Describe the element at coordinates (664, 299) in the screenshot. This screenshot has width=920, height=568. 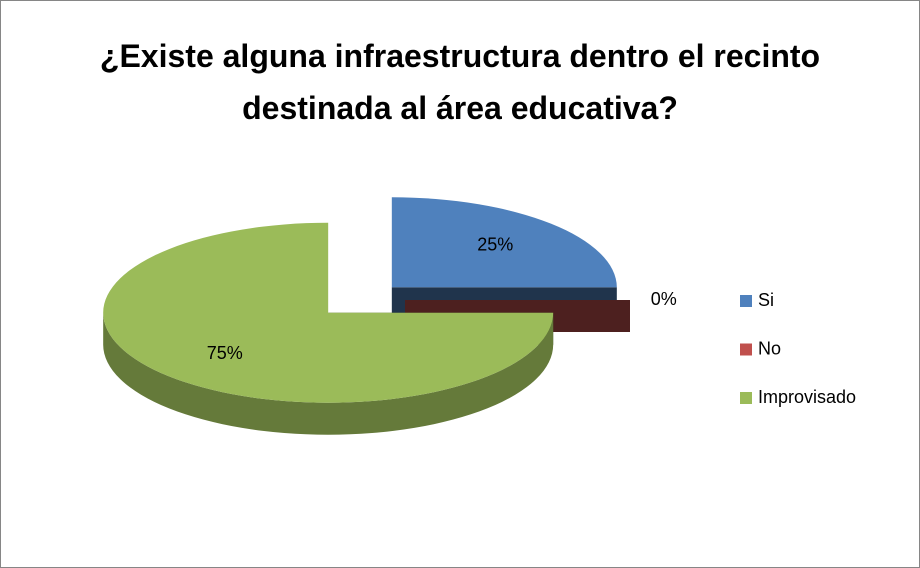
I see `data-label: 0%` at that location.